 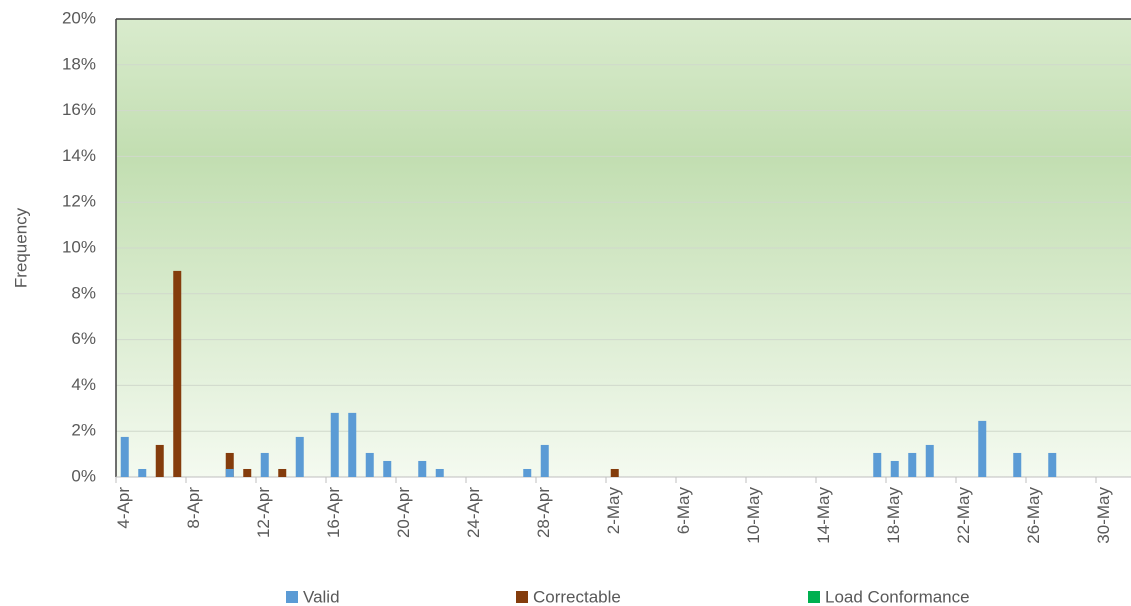 What do you see at coordinates (83, 384) in the screenshot?
I see `y-tick-label: 4%` at bounding box center [83, 384].